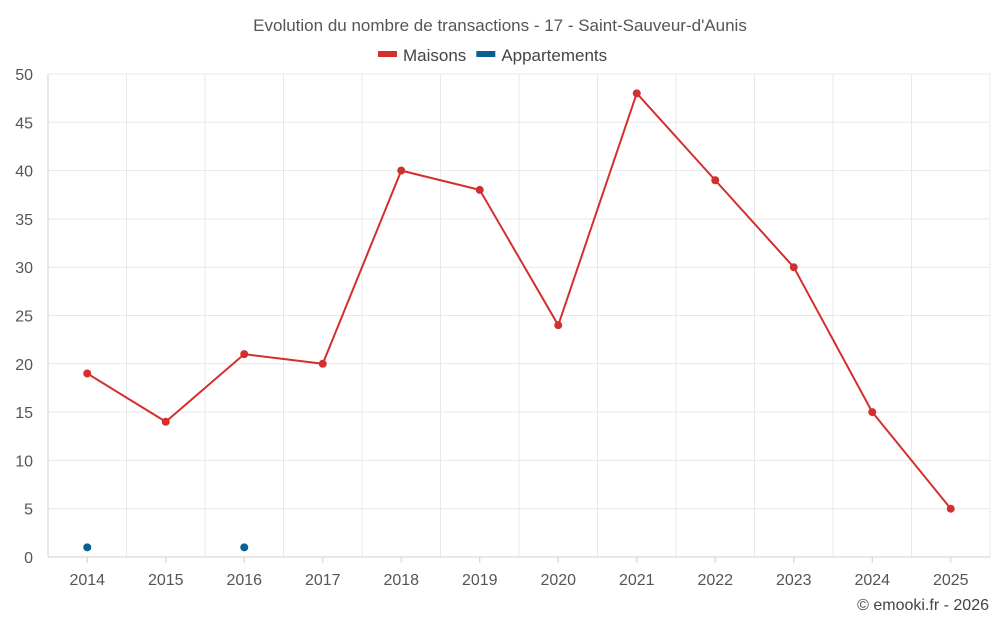 The height and width of the screenshot is (625, 1000). I want to click on y-tick-label: 25, so click(24, 317).